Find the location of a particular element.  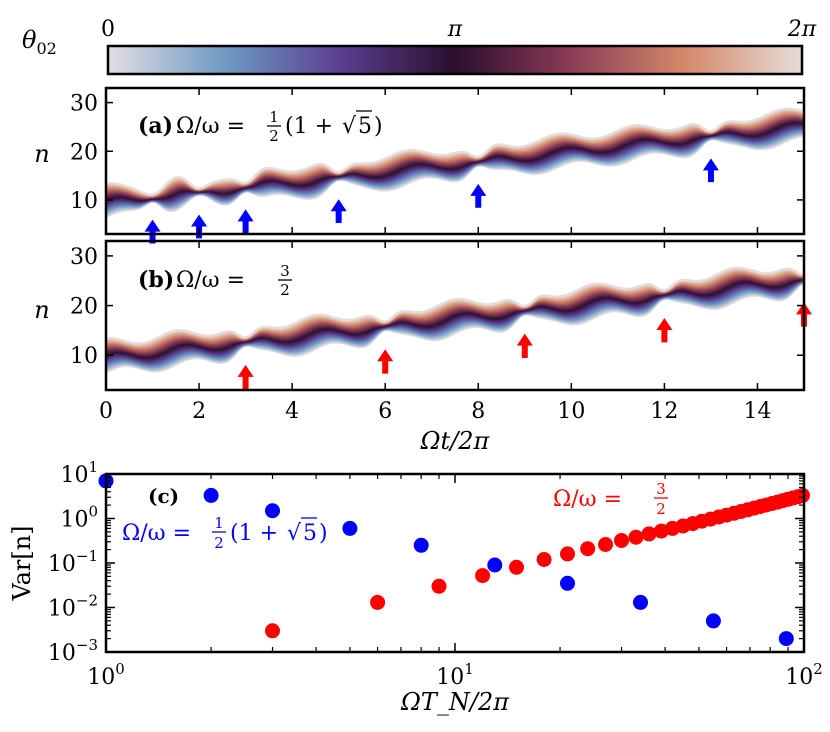

legend-blue-rest-open: (1 + is located at coordinates (254, 533).